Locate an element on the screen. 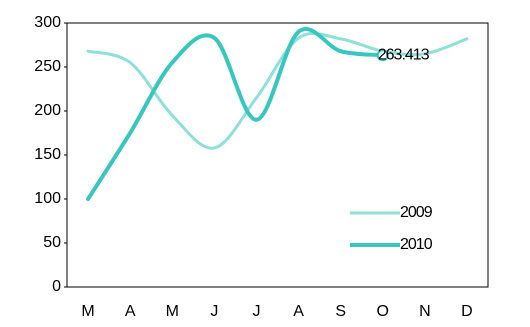 The width and height of the screenshot is (530, 327). point-marker is located at coordinates (382, 55).